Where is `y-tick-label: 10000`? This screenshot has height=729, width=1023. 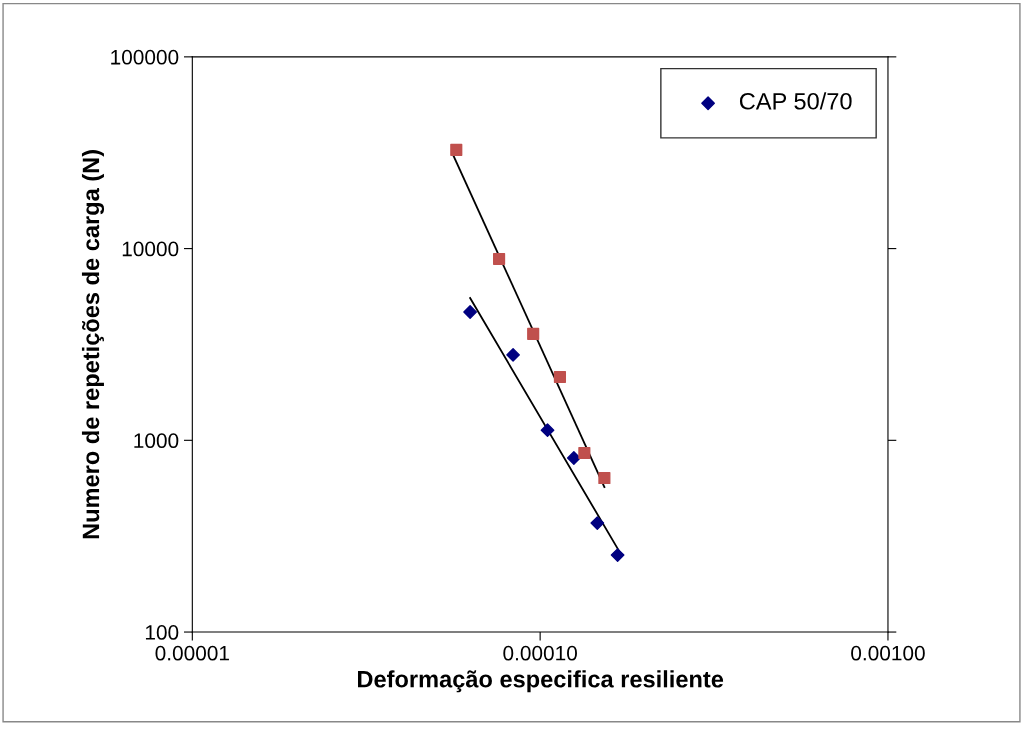 y-tick-label: 10000 is located at coordinates (150, 249).